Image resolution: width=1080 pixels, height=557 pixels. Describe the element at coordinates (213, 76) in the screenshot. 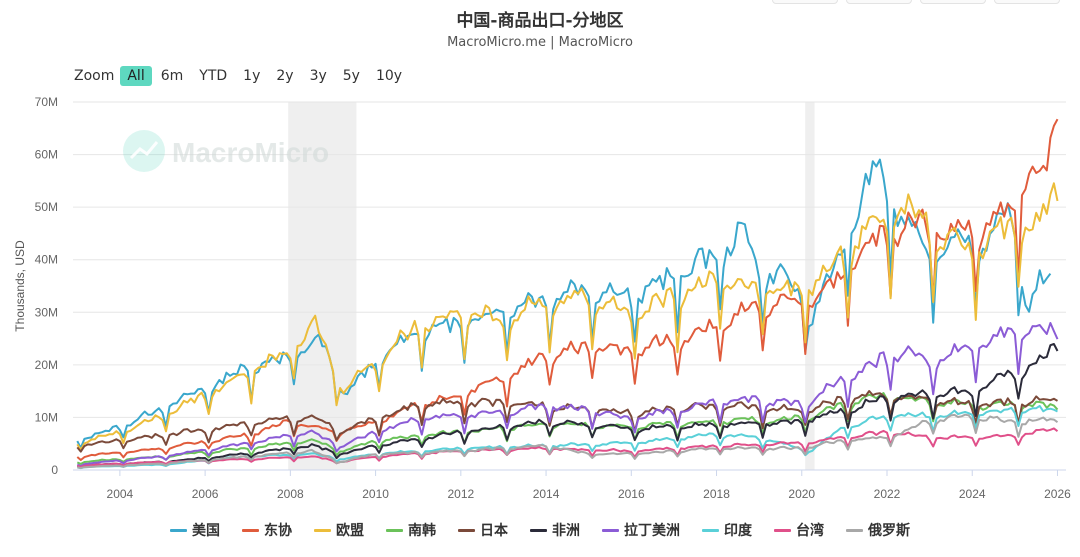

I see `zoom-button-ytd: YTD` at that location.